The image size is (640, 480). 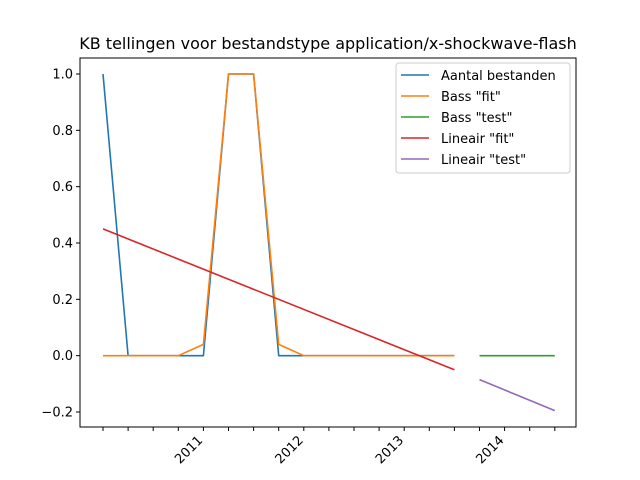 What do you see at coordinates (62, 131) in the screenshot?
I see `y-tick-label: 0.8` at bounding box center [62, 131].